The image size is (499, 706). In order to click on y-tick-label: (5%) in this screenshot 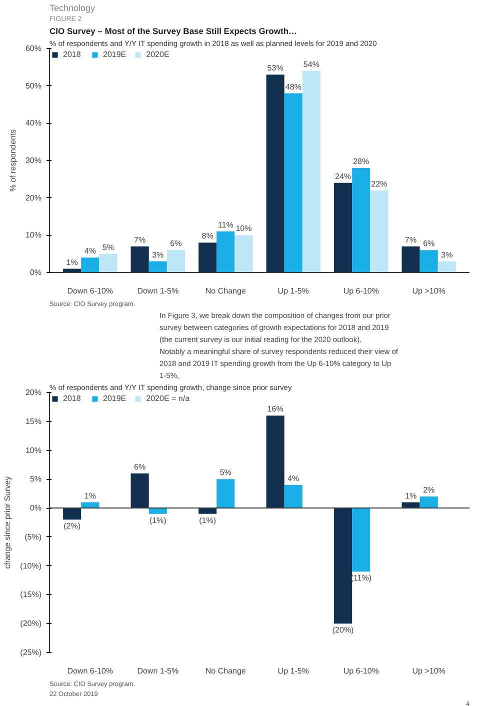, I will do `click(33, 537)`.